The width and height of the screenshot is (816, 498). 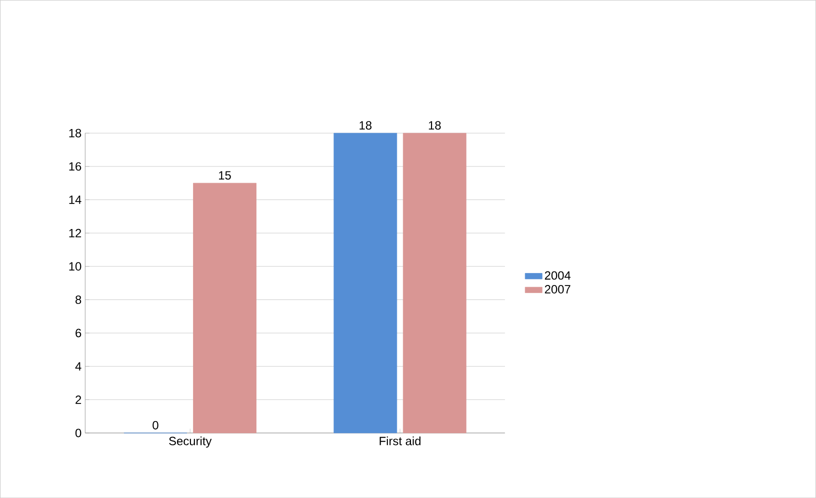 I want to click on y-tick-label: 16, so click(x=75, y=166).